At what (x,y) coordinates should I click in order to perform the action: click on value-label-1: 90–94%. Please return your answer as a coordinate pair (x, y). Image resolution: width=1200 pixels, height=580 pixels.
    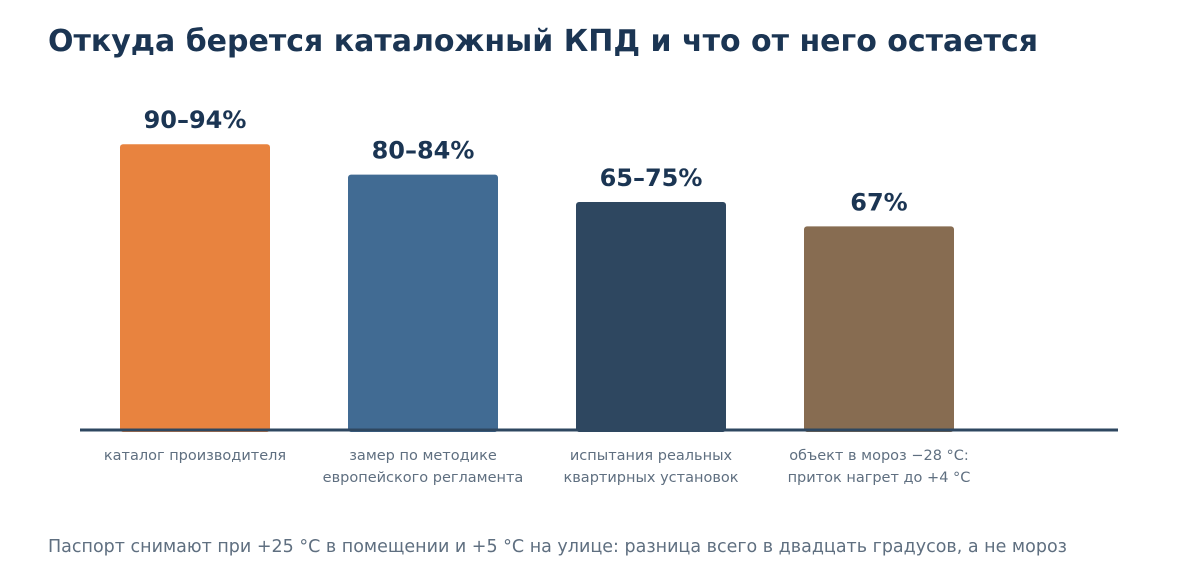
    Looking at the image, I should click on (195, 120).